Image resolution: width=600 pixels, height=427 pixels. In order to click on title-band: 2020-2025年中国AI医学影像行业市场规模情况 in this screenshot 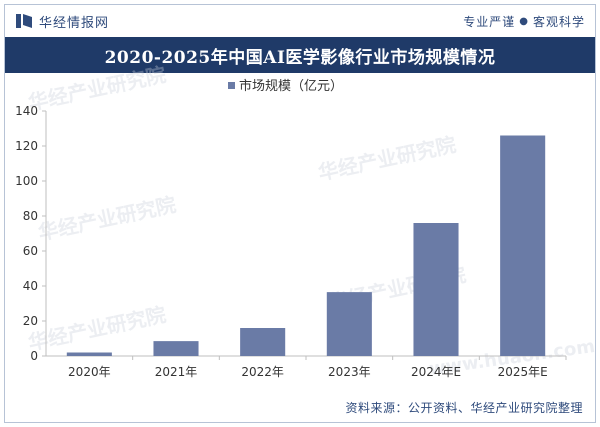, I will do `click(300, 55)`.